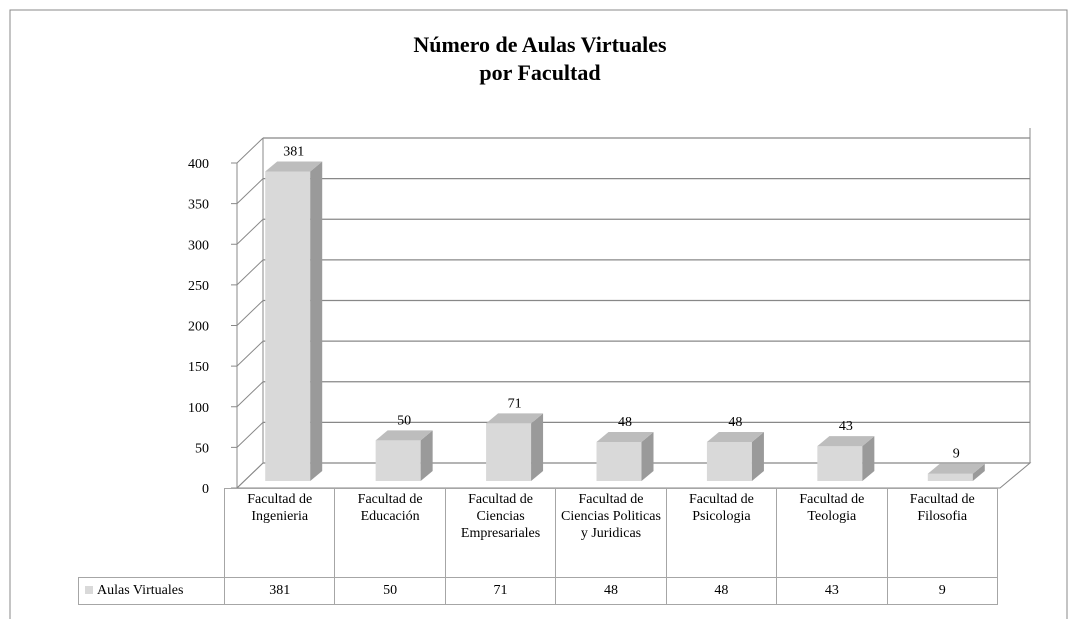 The height and width of the screenshot is (619, 1078). I want to click on y-tick-label: 400, so click(198, 164).